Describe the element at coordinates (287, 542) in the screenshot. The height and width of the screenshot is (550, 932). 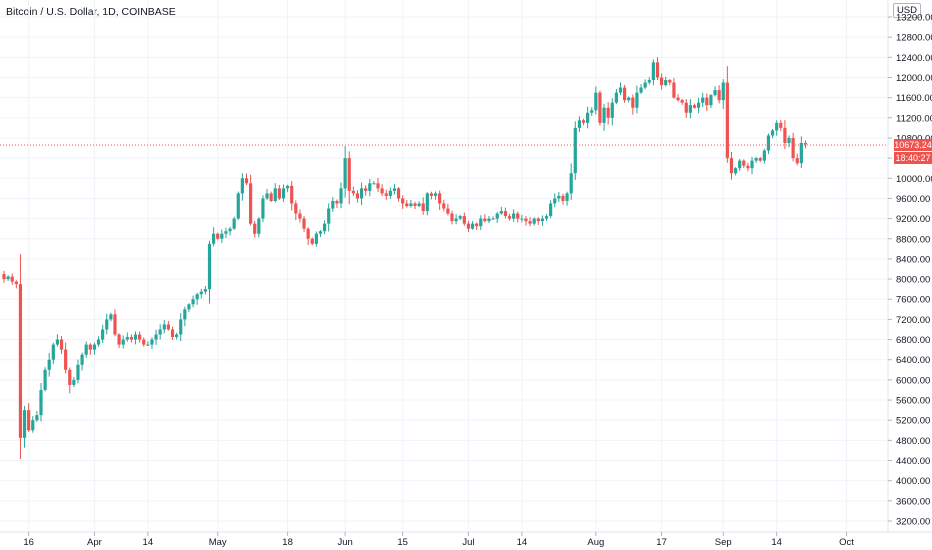
I see `x-tick-label: 18` at that location.